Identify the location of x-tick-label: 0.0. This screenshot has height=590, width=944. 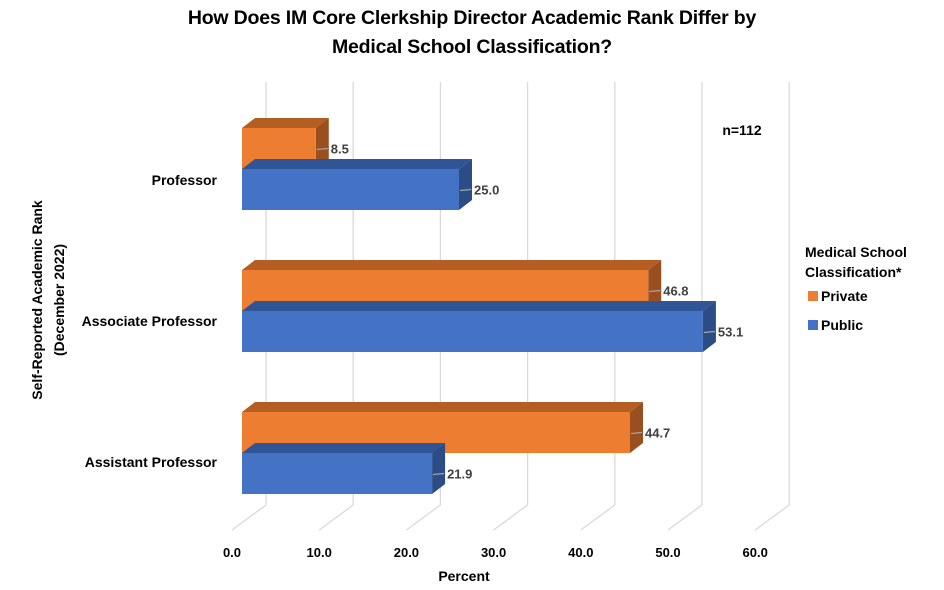
(232, 552).